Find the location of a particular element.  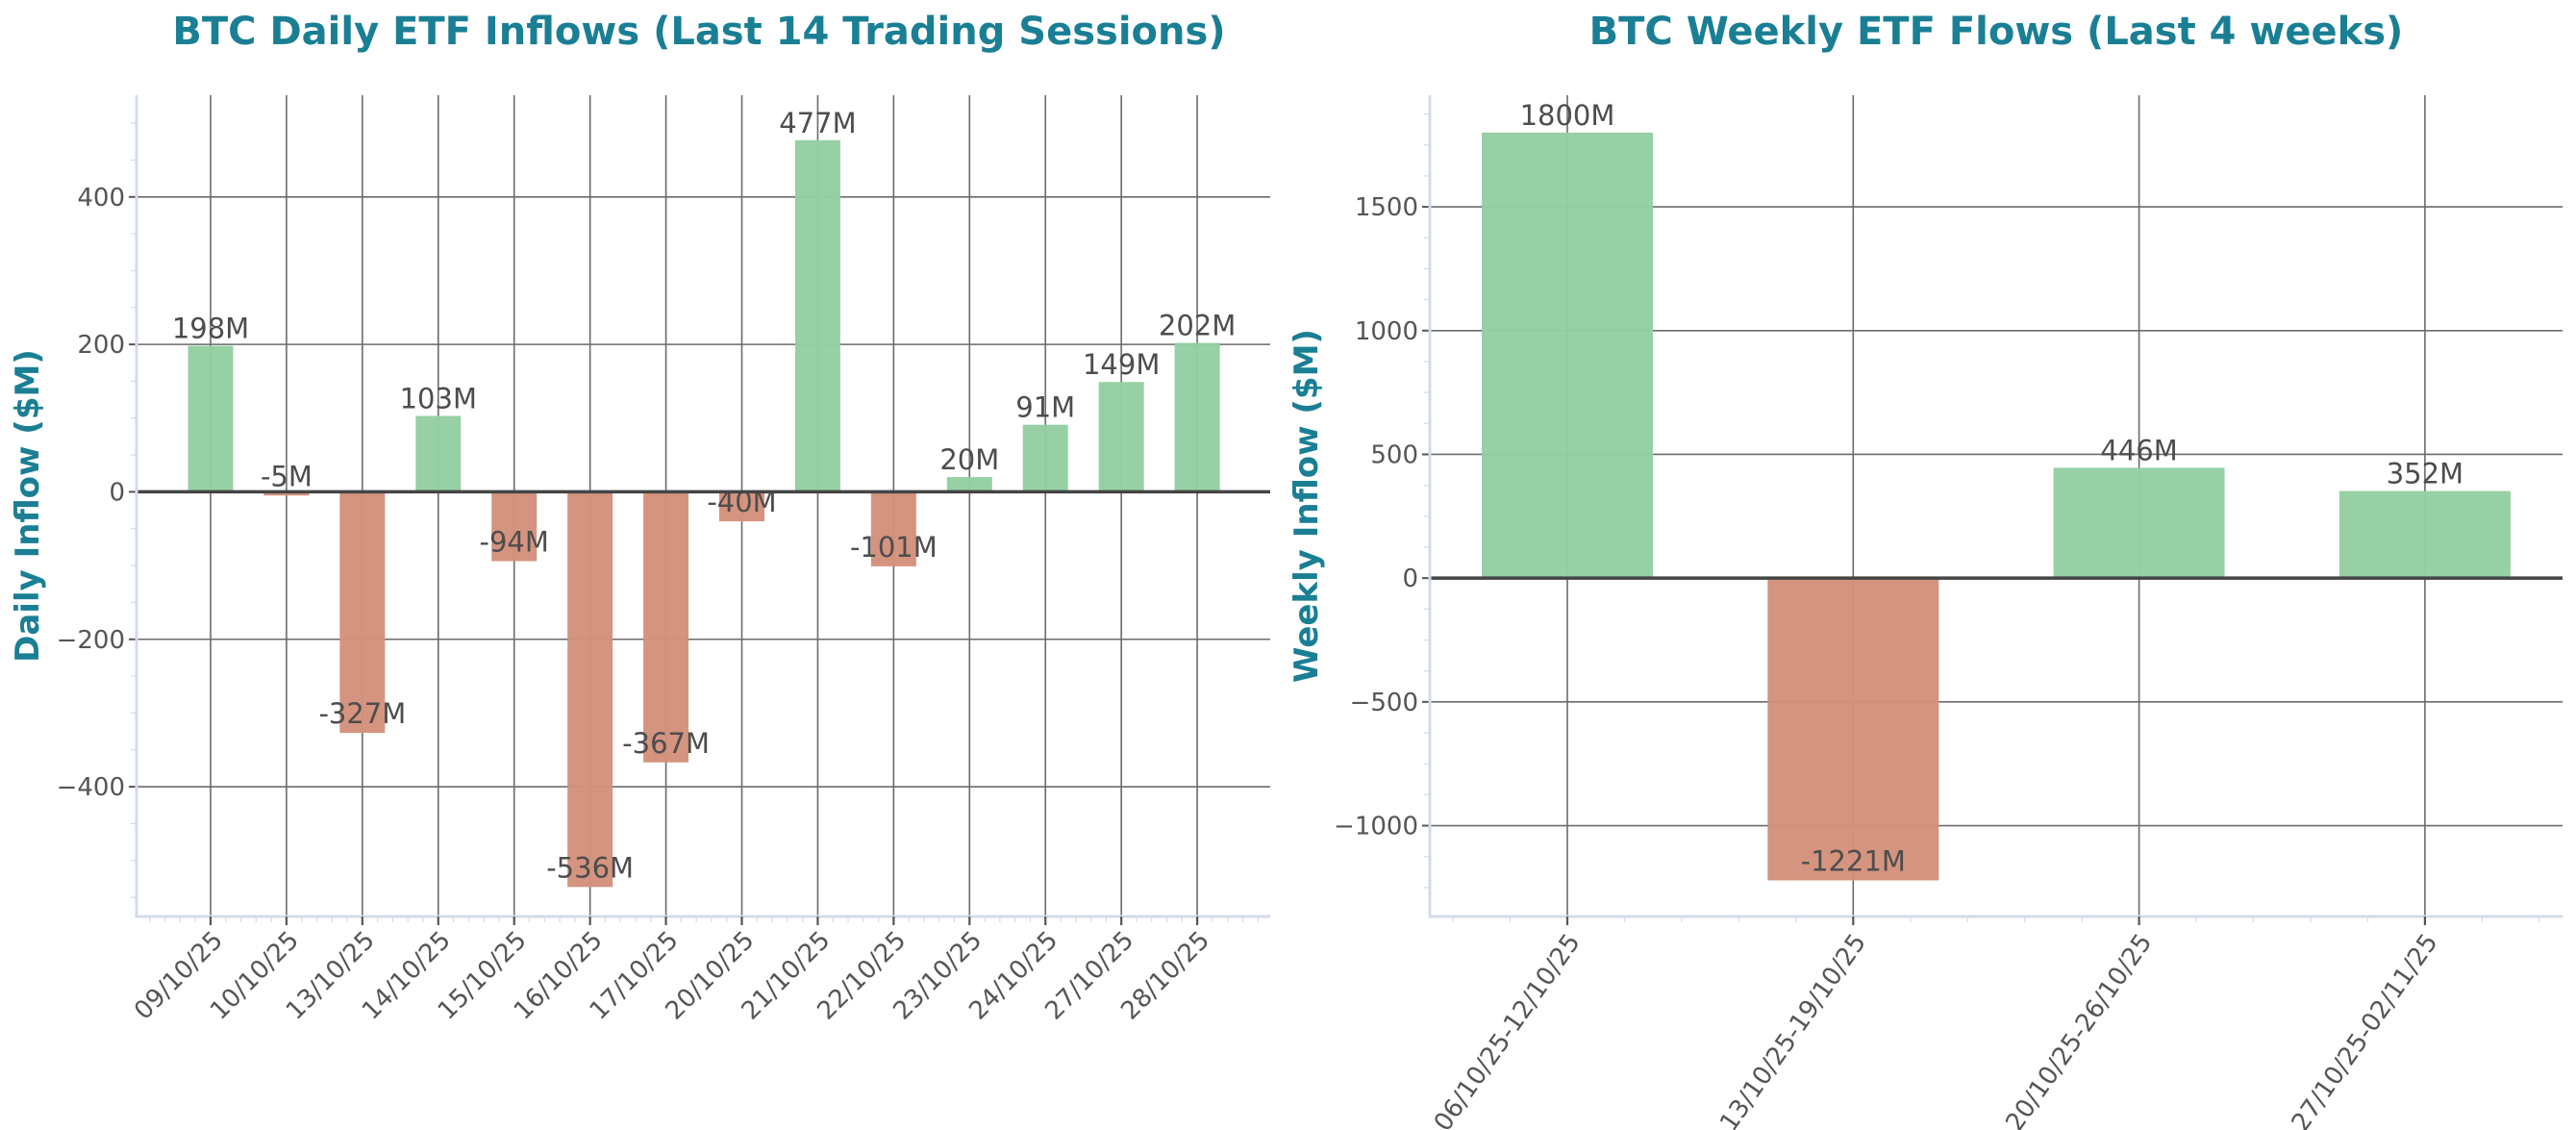

value-label: 202M is located at coordinates (1197, 326).